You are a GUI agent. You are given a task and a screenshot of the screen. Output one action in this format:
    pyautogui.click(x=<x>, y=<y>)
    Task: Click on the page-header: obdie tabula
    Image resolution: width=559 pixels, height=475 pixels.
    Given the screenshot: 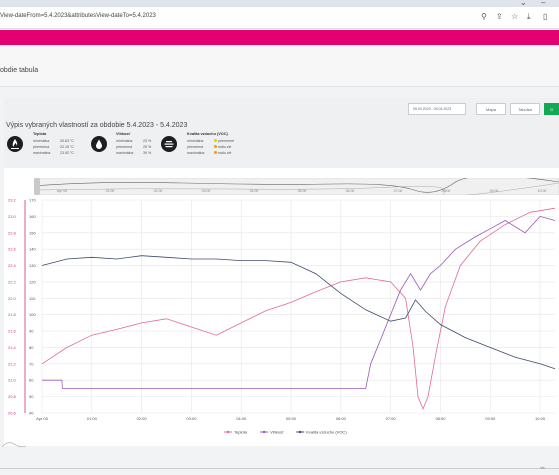 What is the action you would take?
    pyautogui.click(x=279, y=66)
    